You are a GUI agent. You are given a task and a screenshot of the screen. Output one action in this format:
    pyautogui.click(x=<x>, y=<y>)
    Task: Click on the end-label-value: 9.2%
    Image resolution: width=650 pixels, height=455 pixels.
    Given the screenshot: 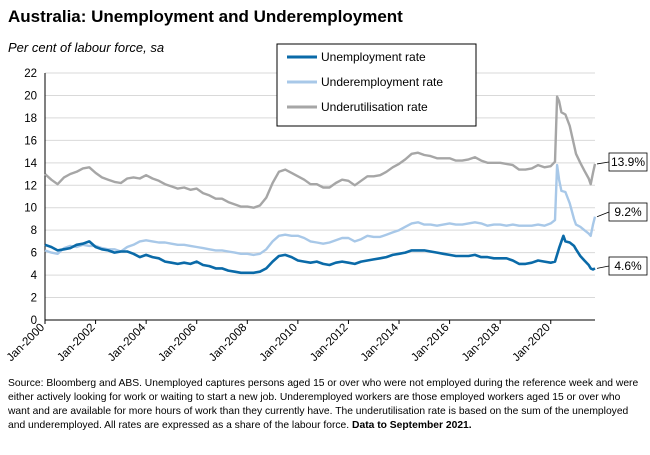 What is the action you would take?
    pyautogui.click(x=628, y=212)
    